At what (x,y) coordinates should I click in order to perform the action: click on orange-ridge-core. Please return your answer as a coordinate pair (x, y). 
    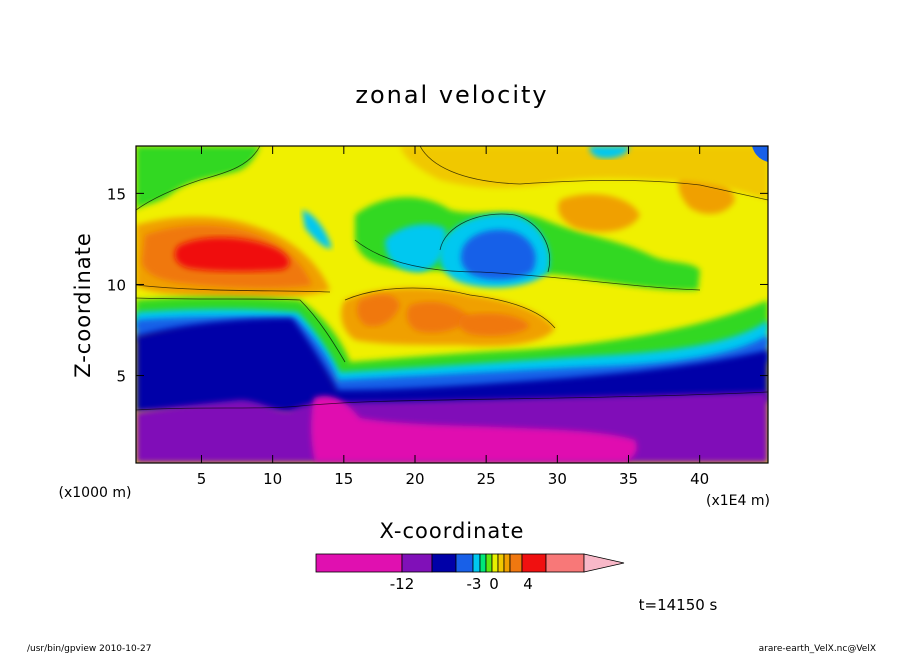
    Looking at the image, I should click on (378, 310).